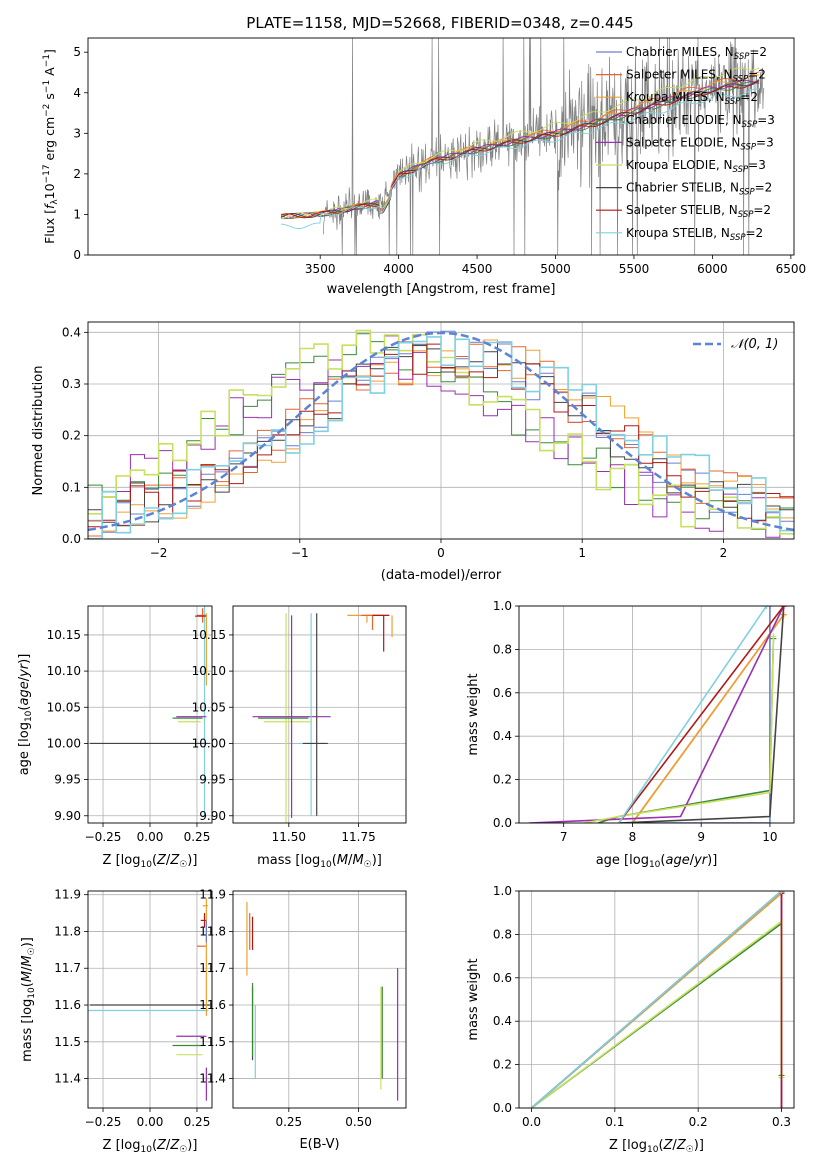  Describe the element at coordinates (441, 289) in the screenshot. I see `x-axis-label: wavelength [Angstrom, rest frame]` at that location.